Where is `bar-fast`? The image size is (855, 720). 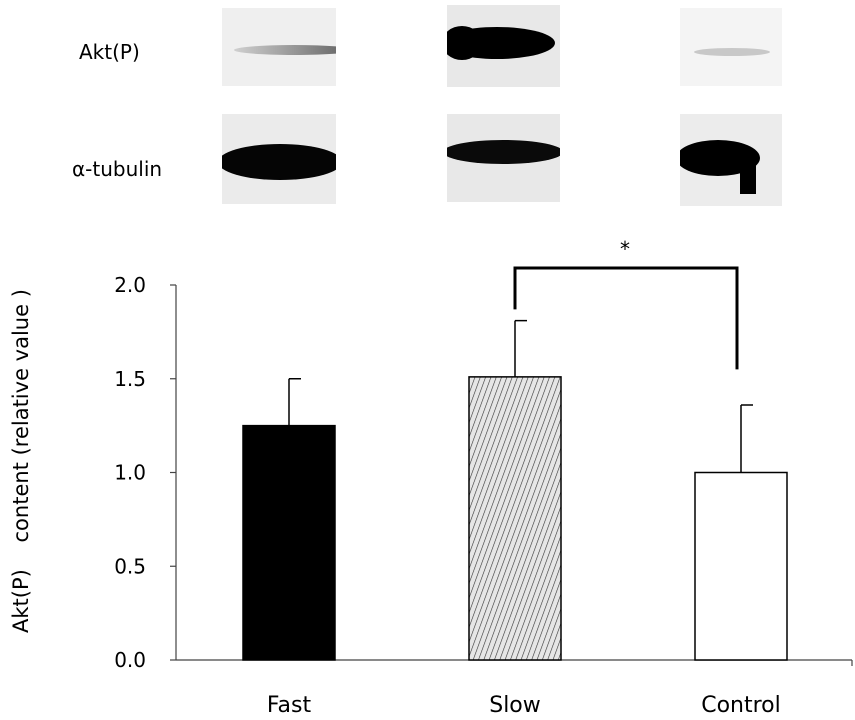
bar-fast is located at coordinates (289, 542).